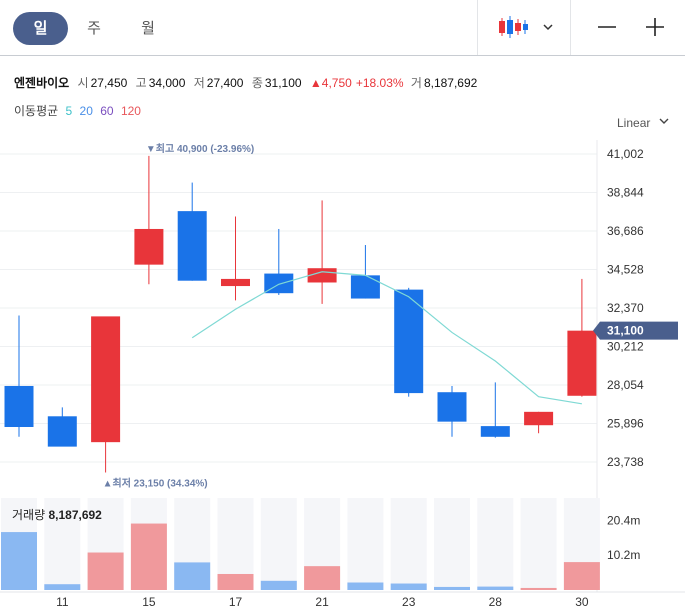  I want to click on date-tick-label: 23, so click(409, 602).